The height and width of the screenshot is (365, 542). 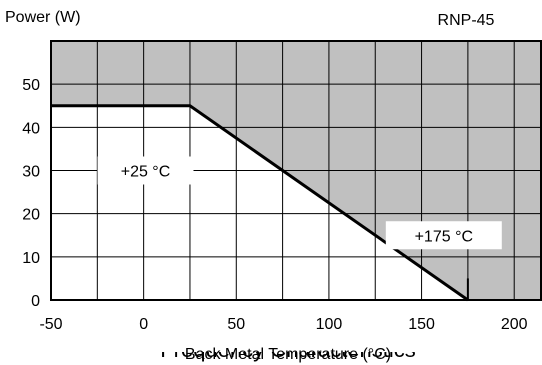 What do you see at coordinates (143, 324) in the screenshot?
I see `x-tick-label: 0` at bounding box center [143, 324].